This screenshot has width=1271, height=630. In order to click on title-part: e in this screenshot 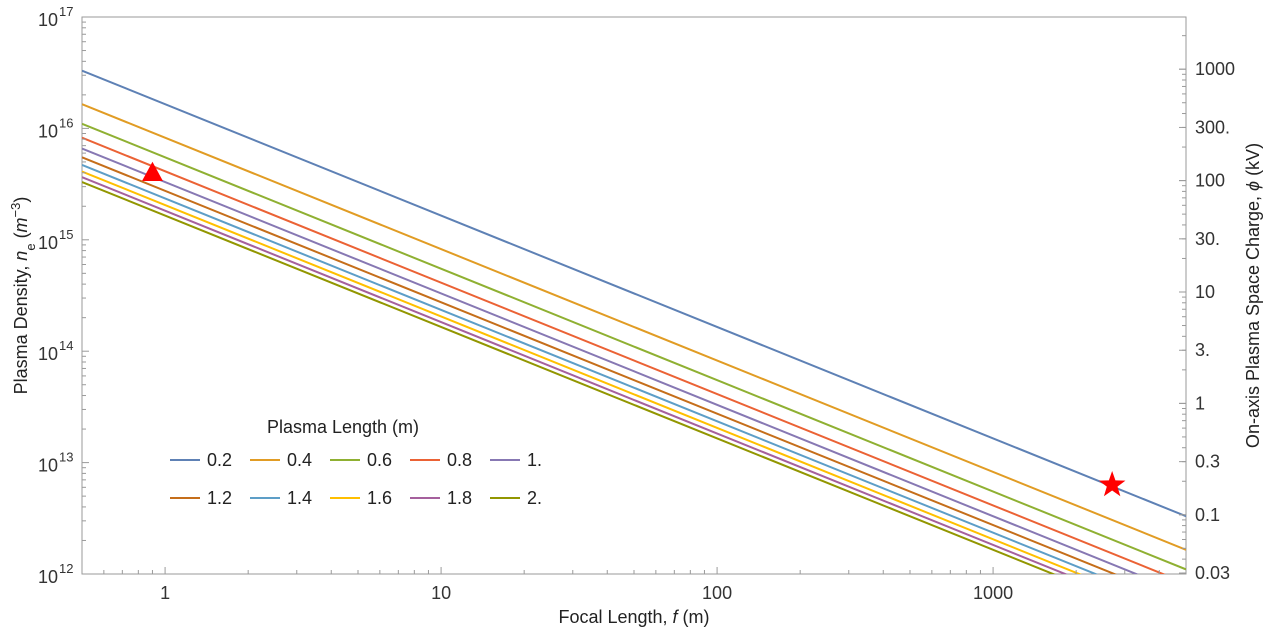, I will do `click(30, 246)`.